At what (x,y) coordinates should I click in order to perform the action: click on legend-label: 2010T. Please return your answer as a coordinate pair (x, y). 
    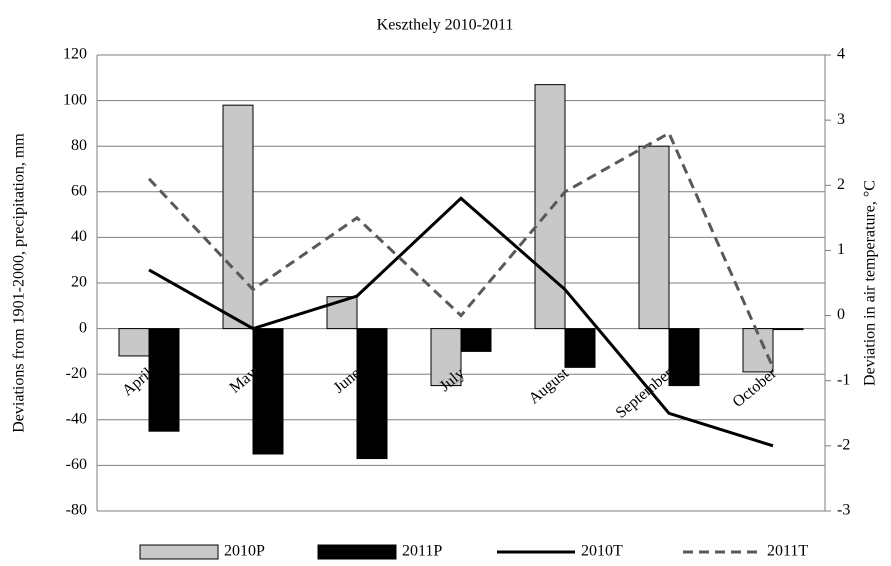
    Looking at the image, I should click on (602, 551).